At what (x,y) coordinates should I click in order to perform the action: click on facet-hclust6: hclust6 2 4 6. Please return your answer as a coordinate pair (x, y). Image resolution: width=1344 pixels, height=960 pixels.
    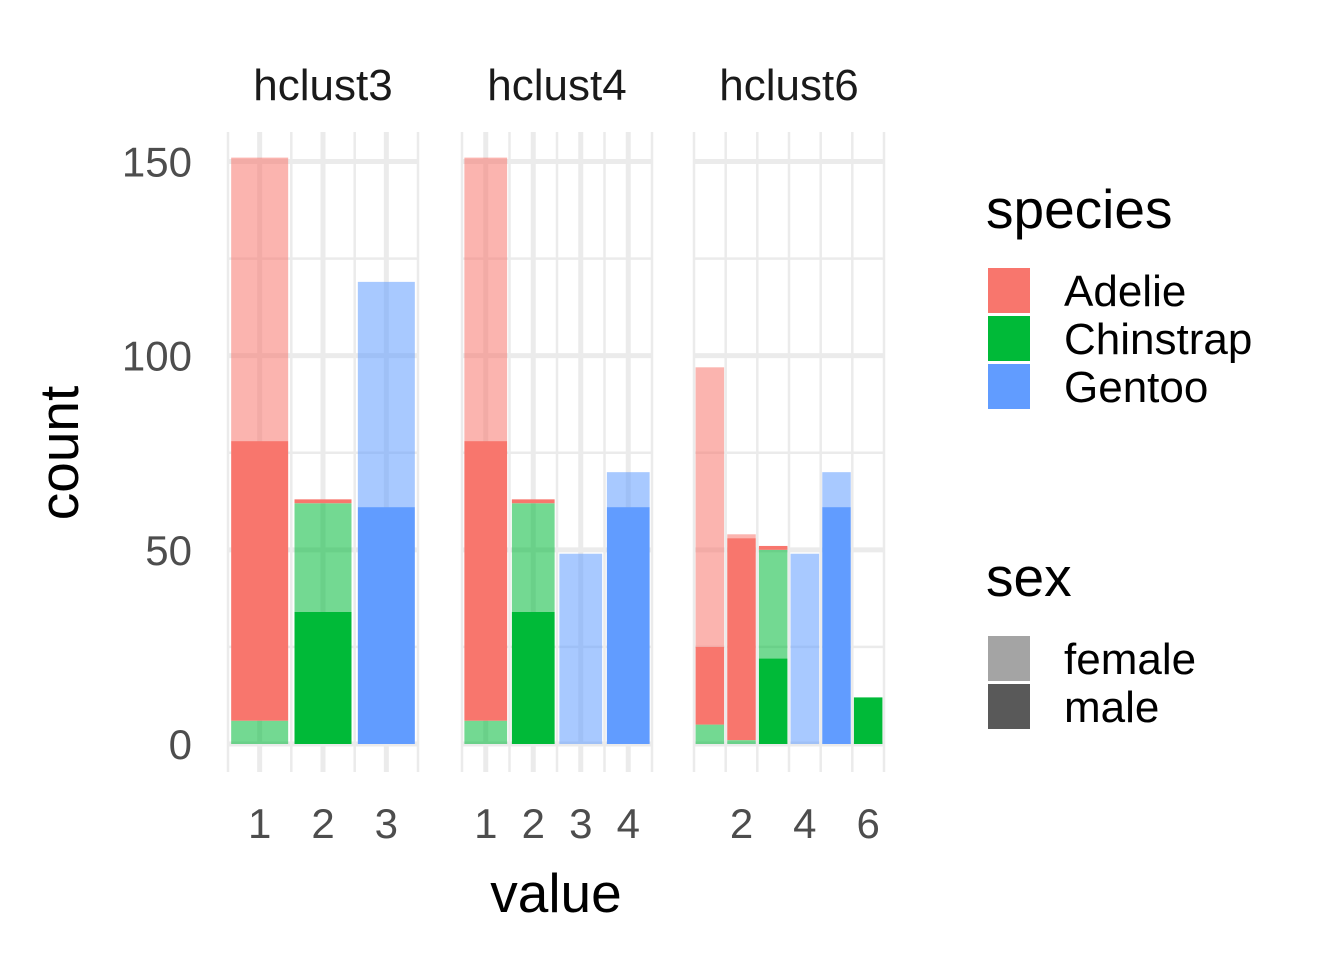
    Looking at the image, I should click on (789, 454).